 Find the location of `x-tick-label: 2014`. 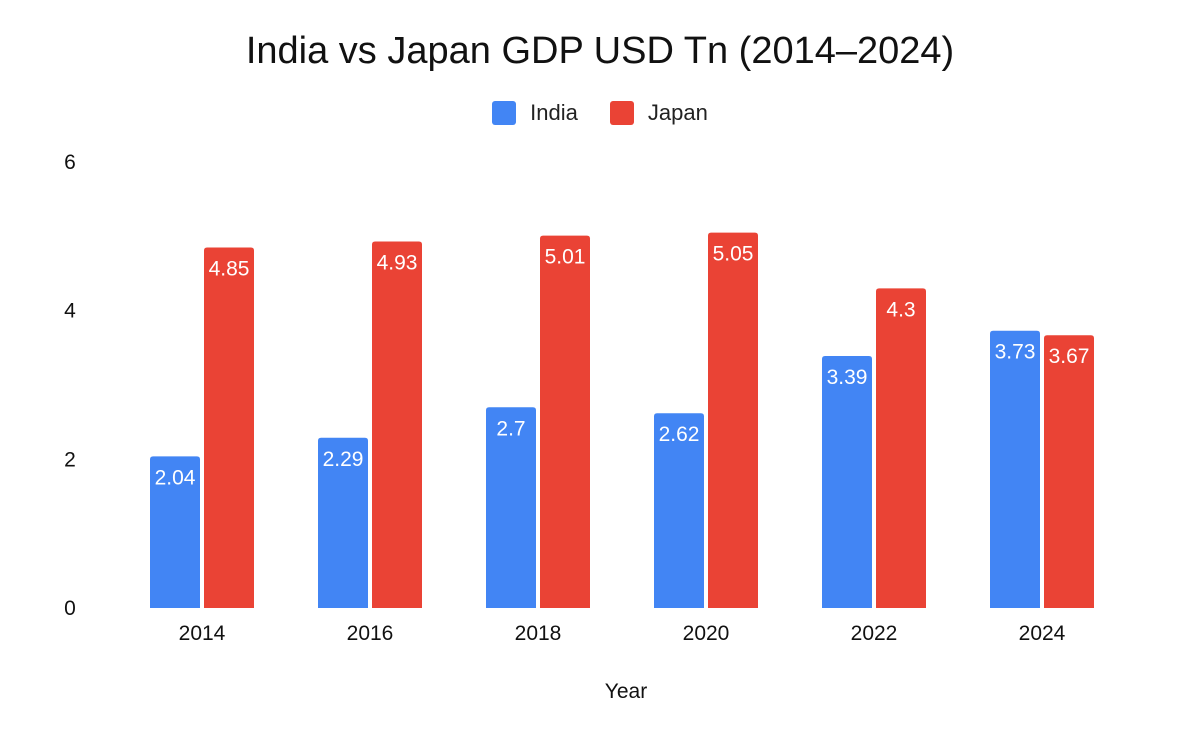

x-tick-label: 2014 is located at coordinates (202, 633).